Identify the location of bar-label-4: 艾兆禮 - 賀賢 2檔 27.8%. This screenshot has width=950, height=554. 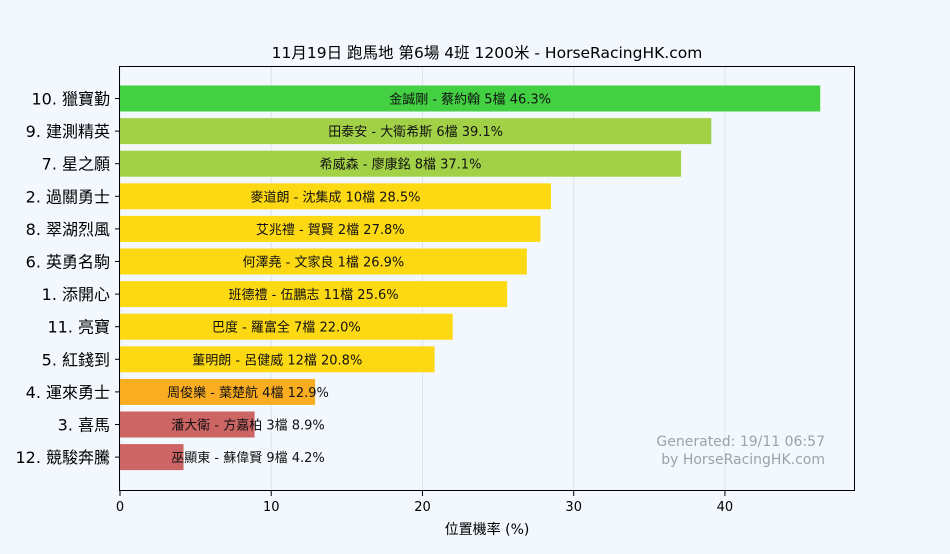
(330, 230).